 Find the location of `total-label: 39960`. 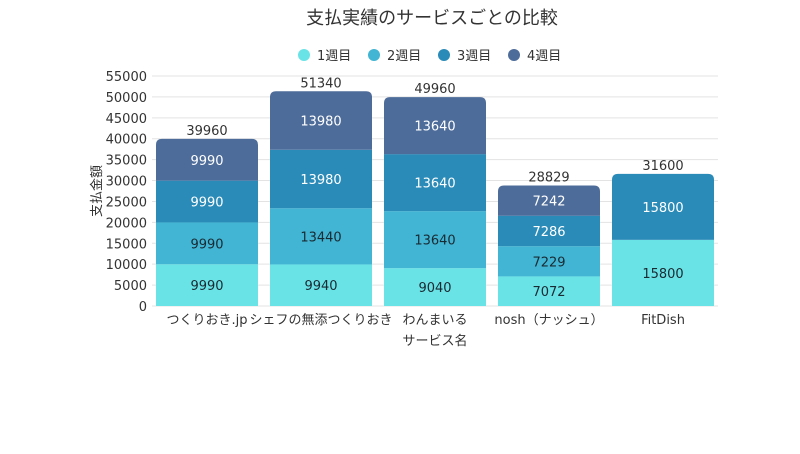

total-label: 39960 is located at coordinates (206, 131).